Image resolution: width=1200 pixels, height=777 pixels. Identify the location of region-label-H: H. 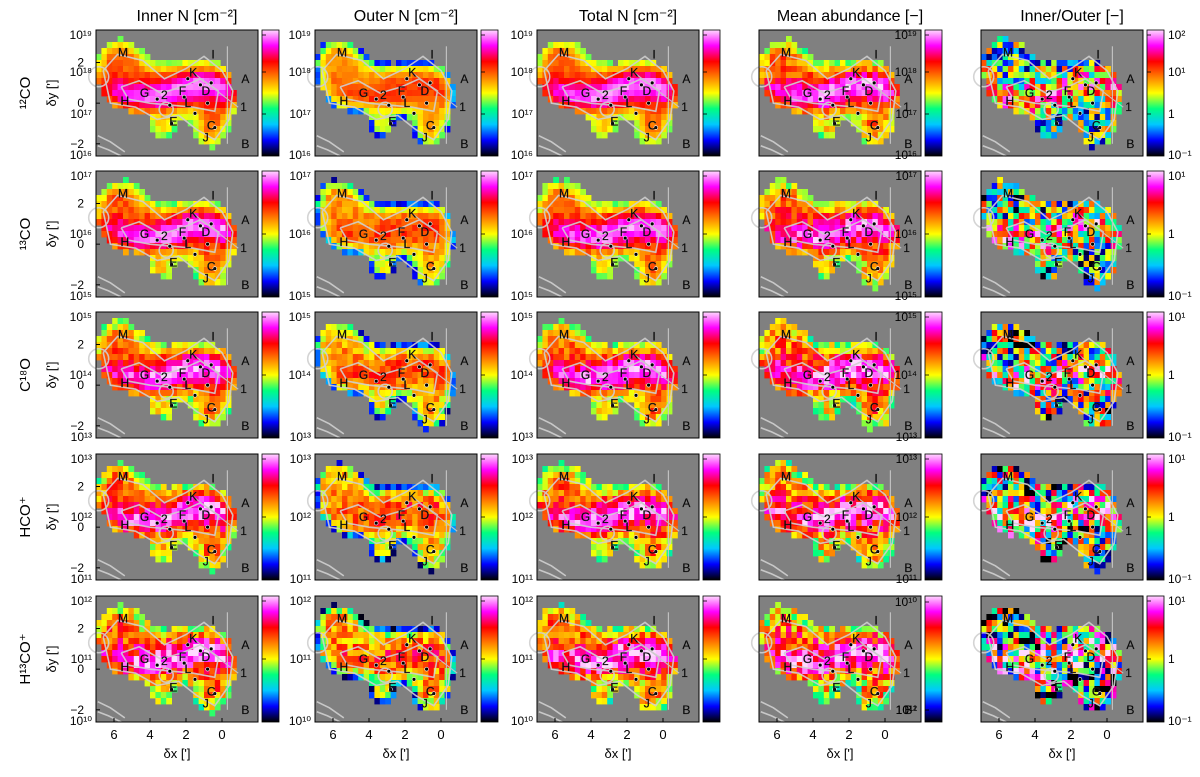
(787, 242).